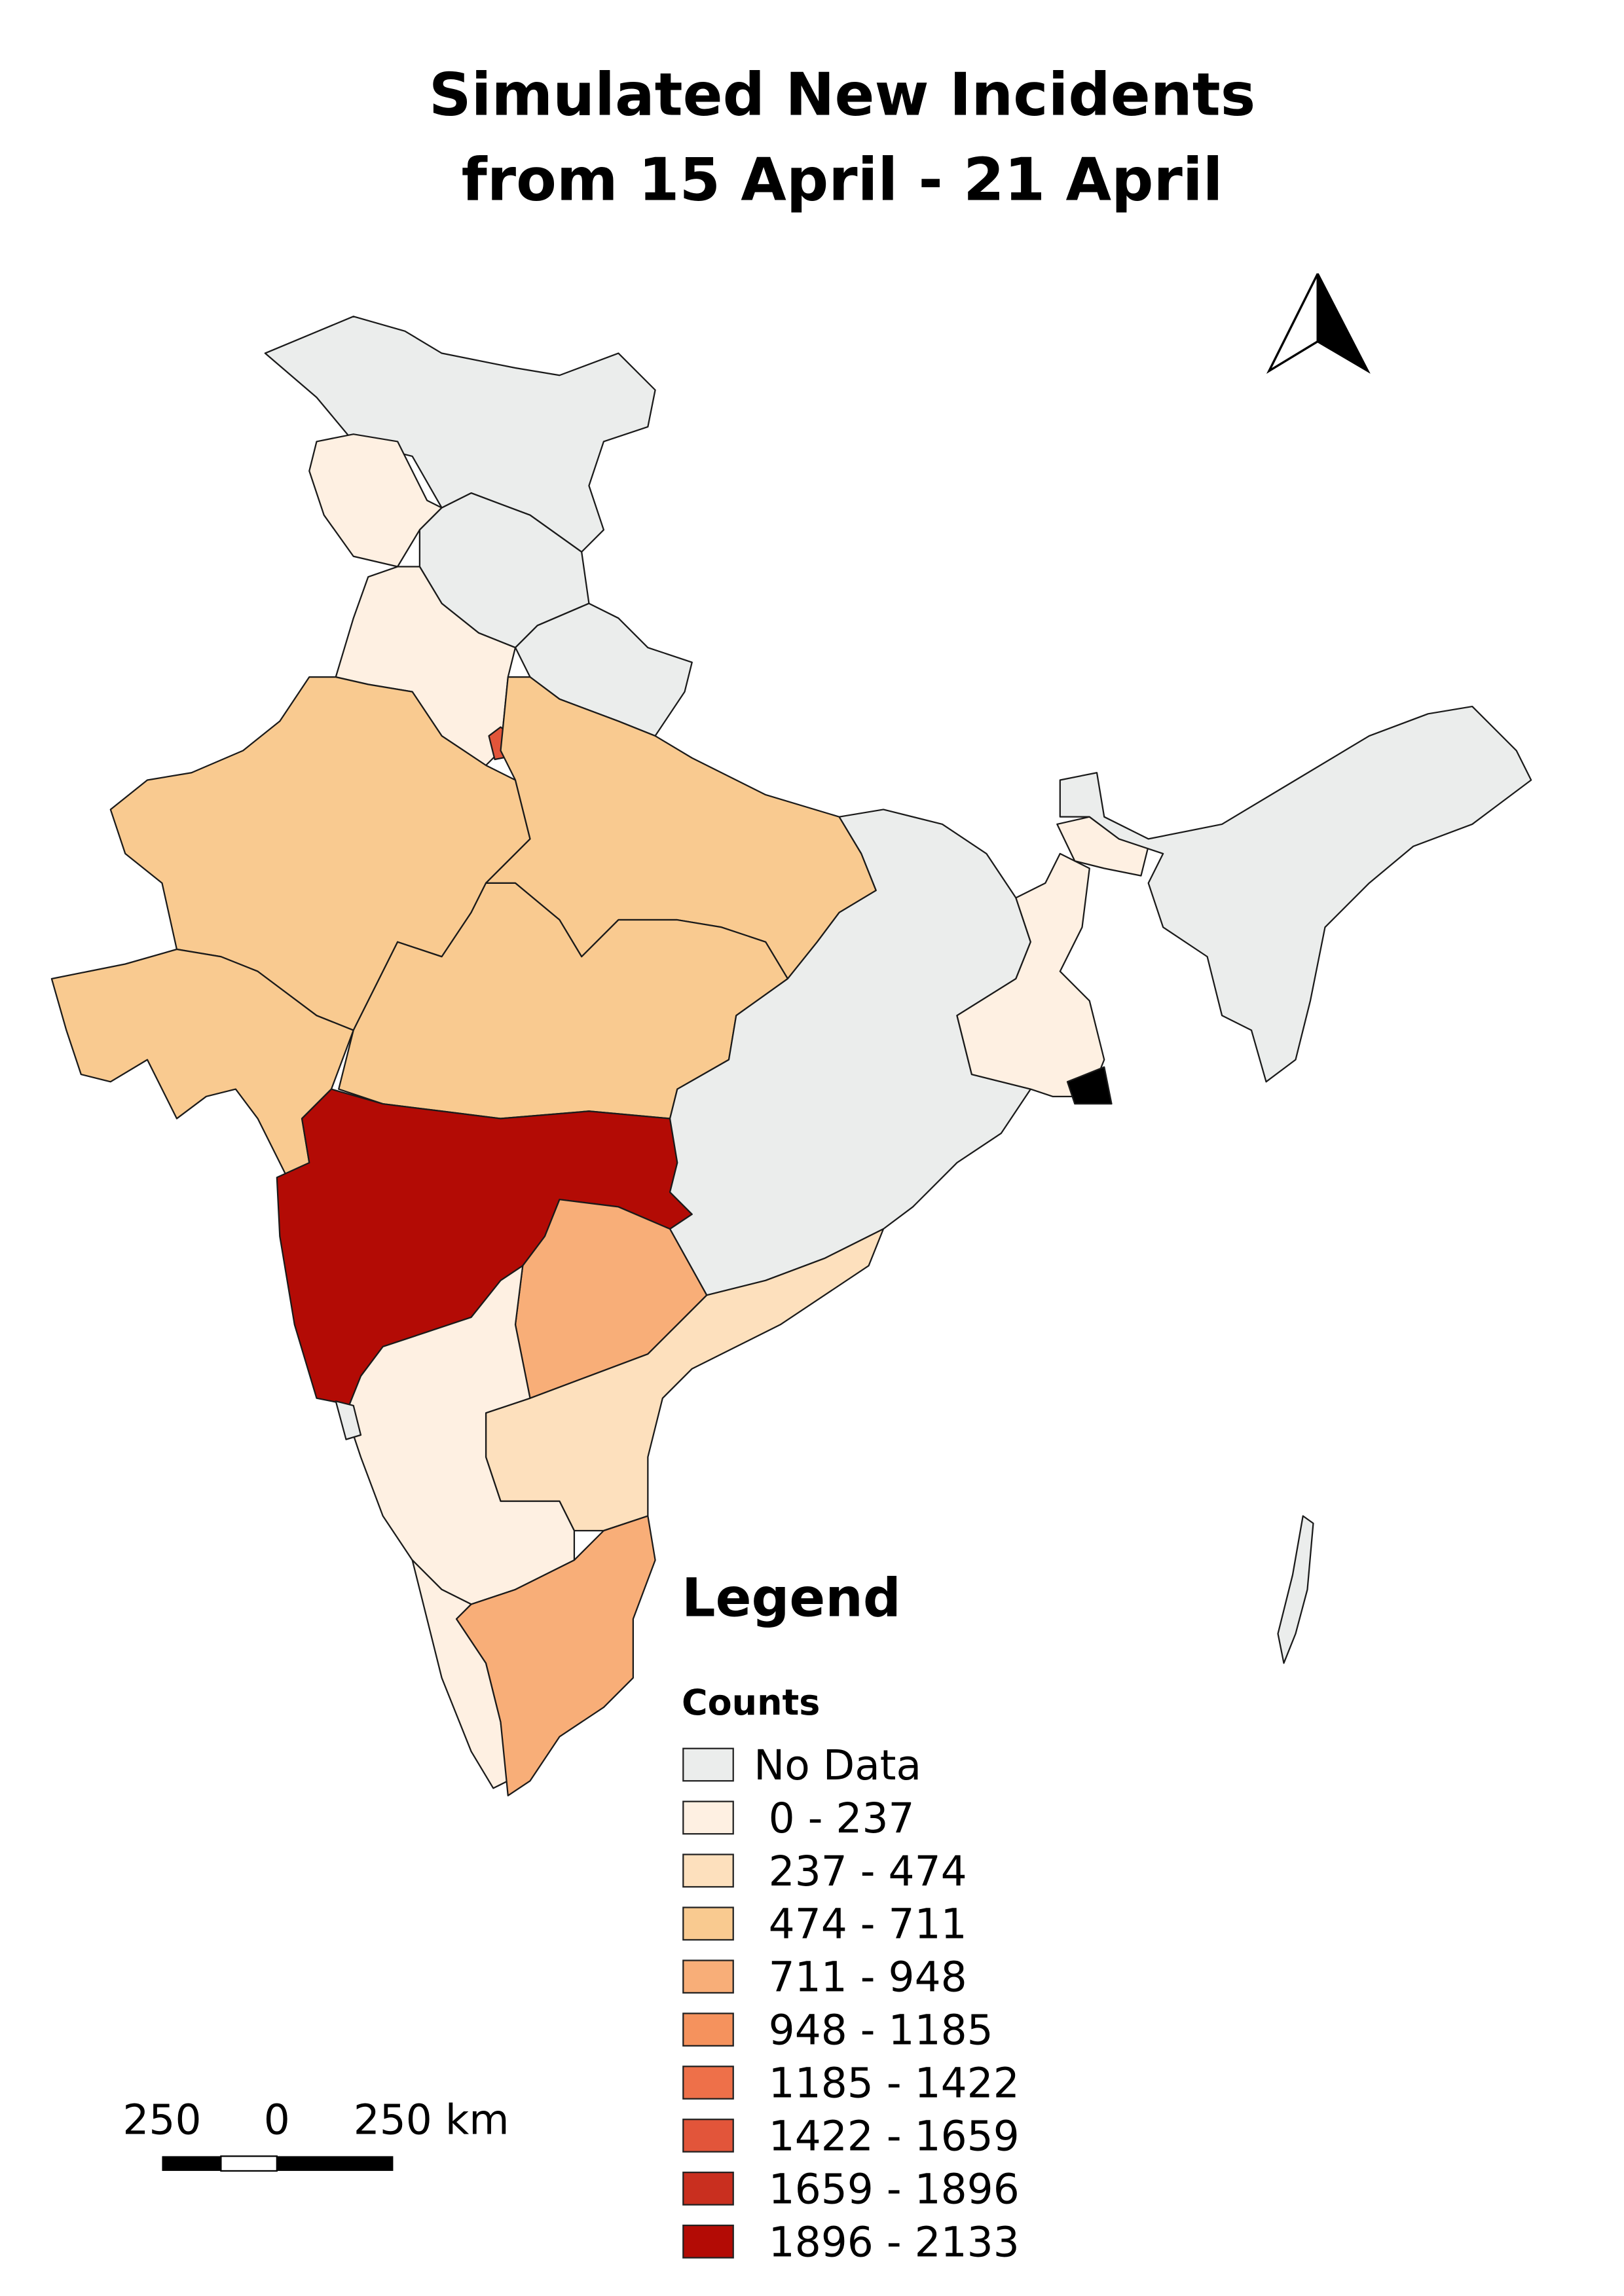  I want to click on title-line: from 15 April - 21 April, so click(842, 181).